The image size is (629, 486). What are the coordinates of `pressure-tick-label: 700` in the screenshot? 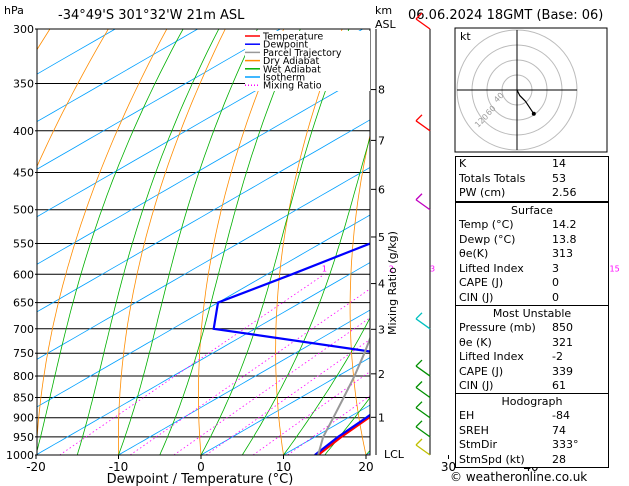 It's located at (23, 329).